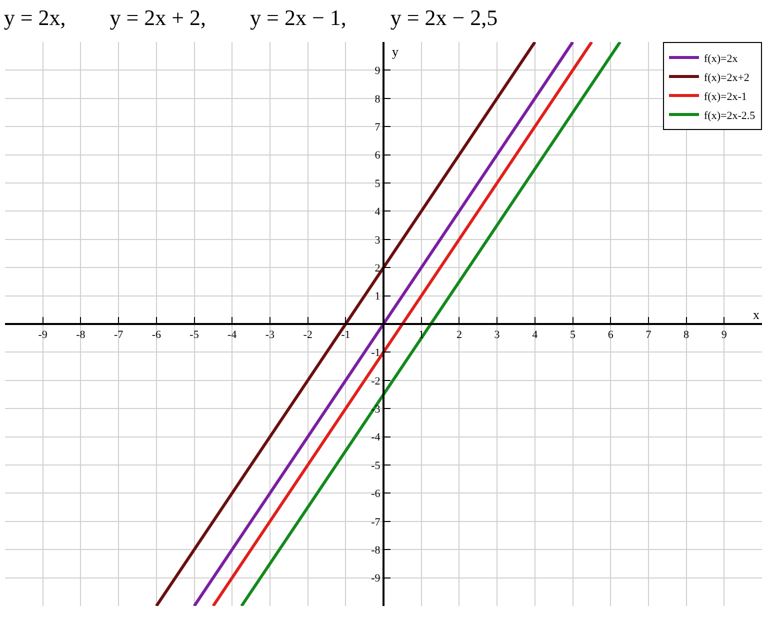  I want to click on y-tick-label: 3, so click(377, 240).